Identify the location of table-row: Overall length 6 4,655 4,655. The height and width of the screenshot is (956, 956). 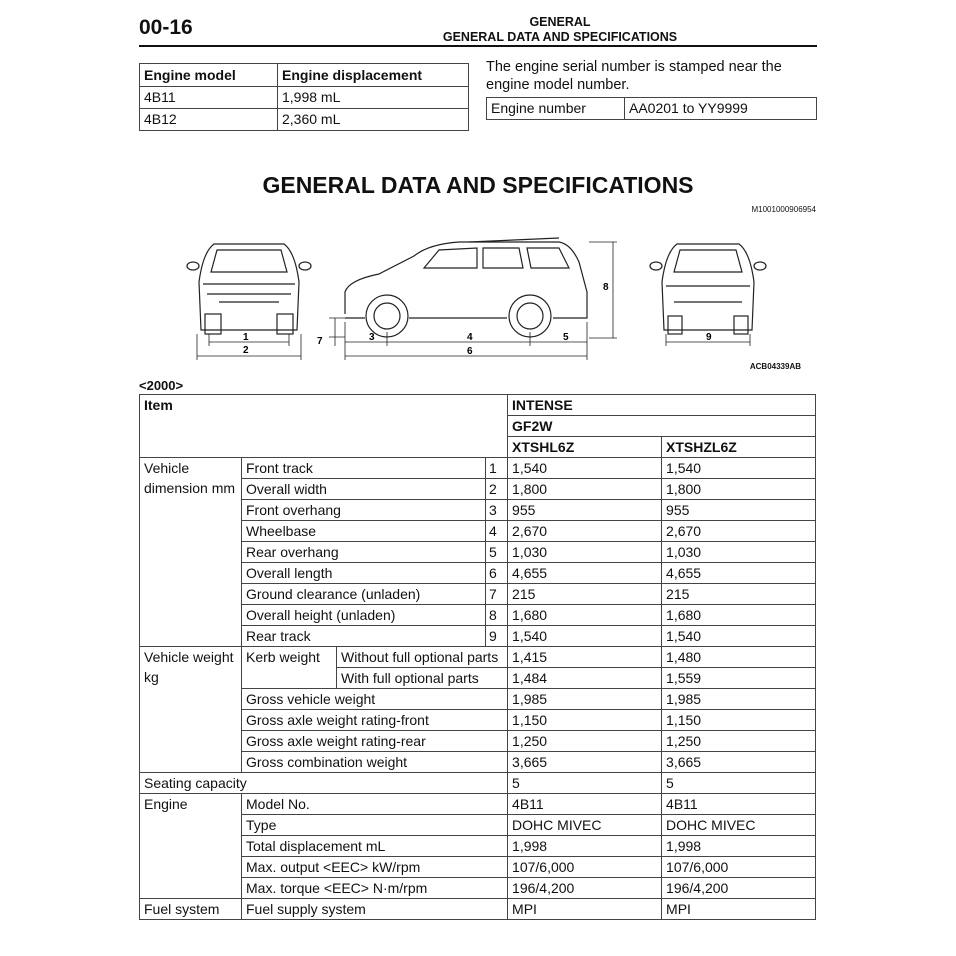
(478, 573).